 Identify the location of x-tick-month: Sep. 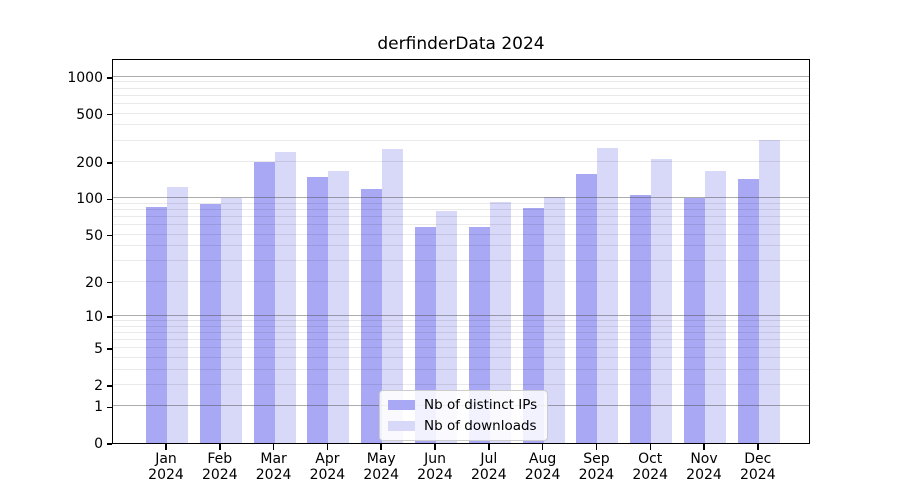
(596, 459).